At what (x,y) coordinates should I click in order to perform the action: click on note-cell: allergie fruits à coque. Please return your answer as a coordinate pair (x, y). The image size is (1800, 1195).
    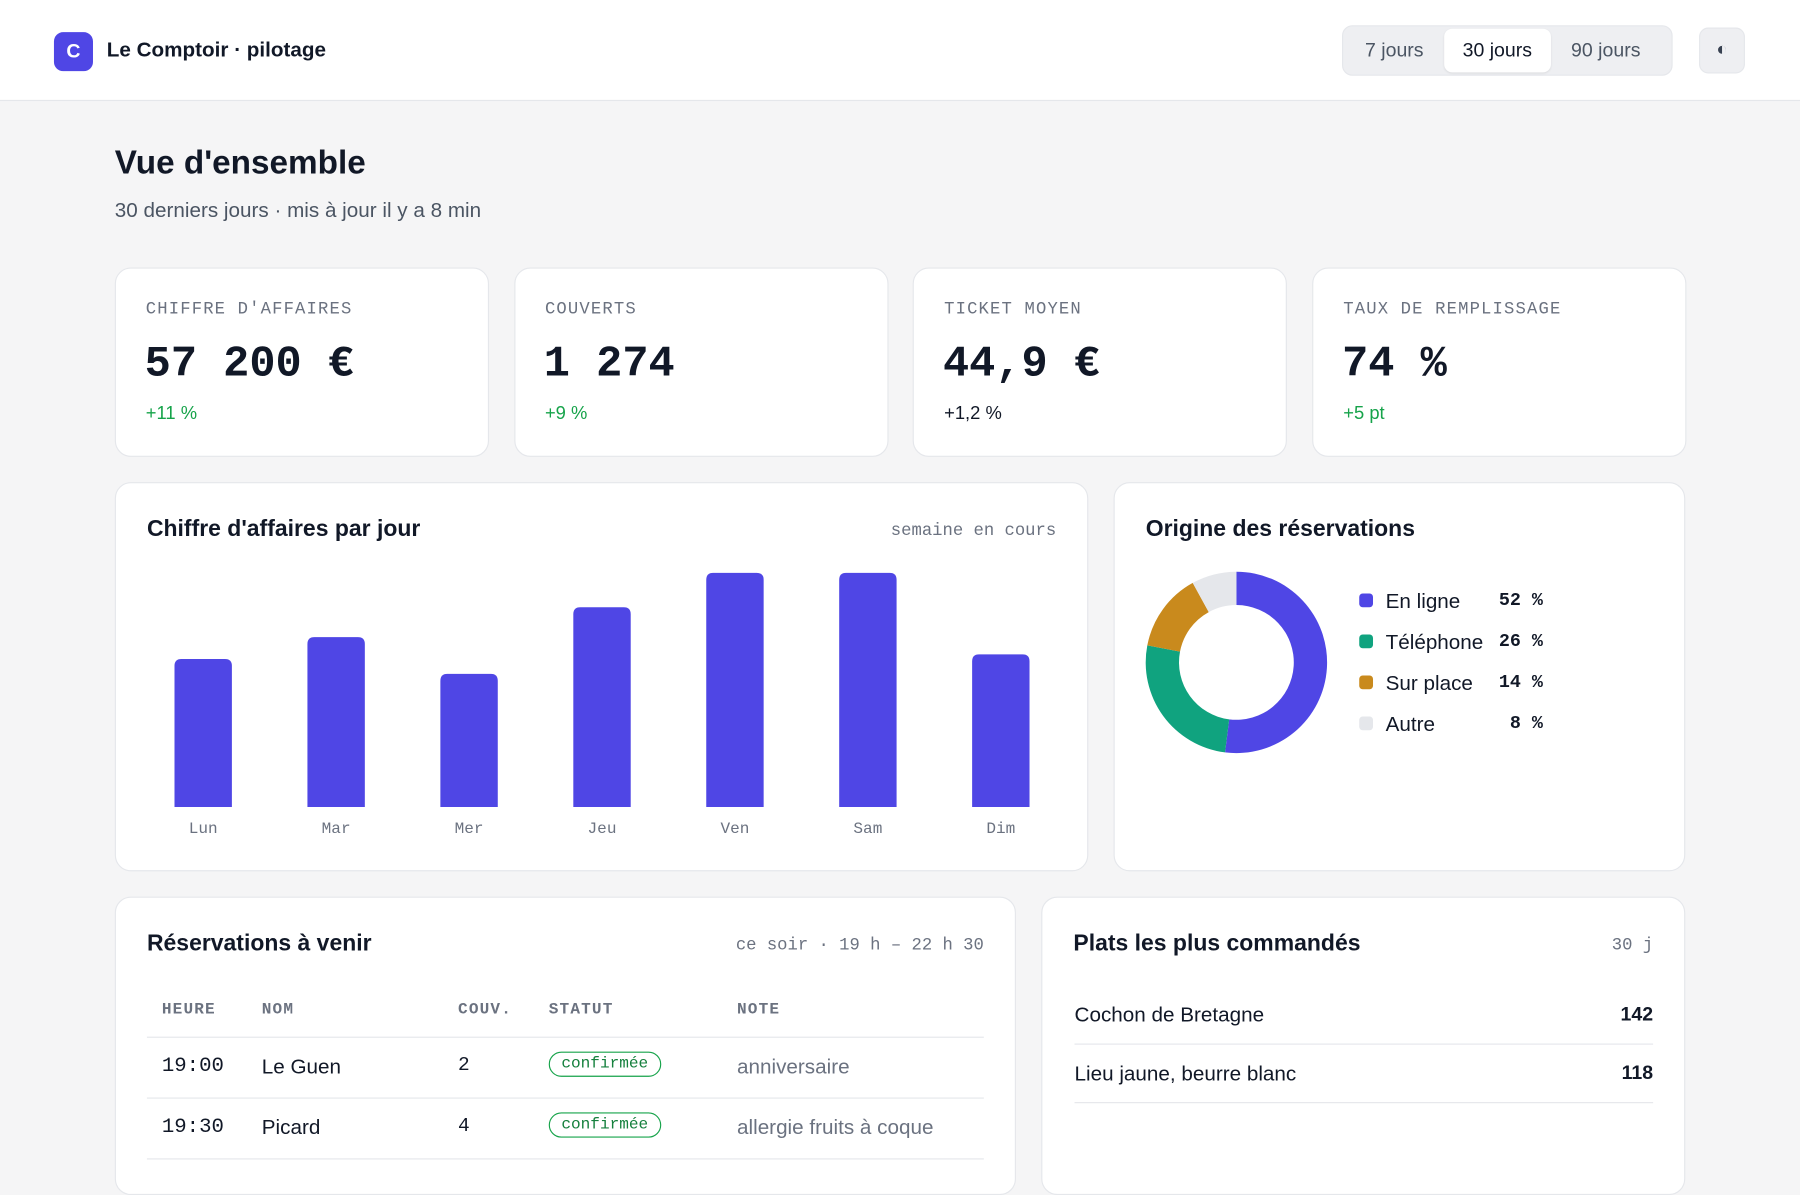
    Looking at the image, I should click on (835, 1127).